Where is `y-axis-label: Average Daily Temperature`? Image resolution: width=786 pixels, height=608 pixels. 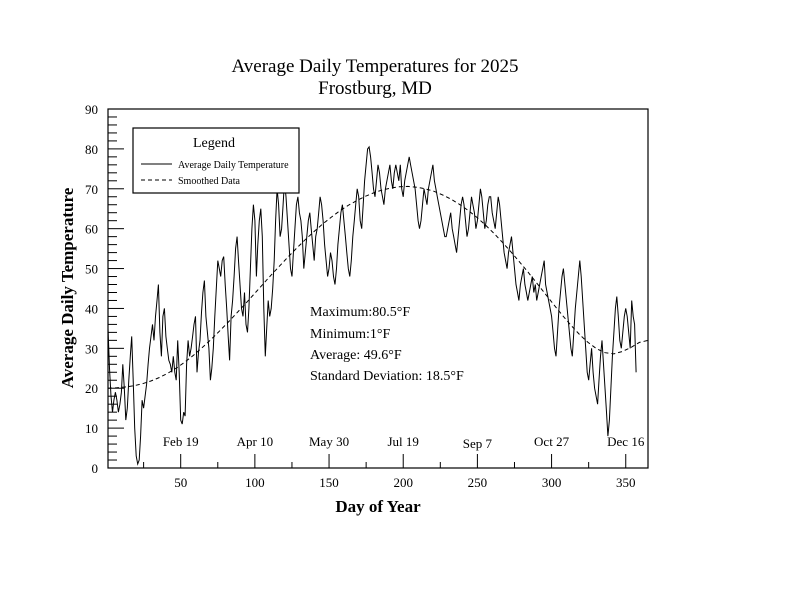 y-axis-label: Average Daily Temperature is located at coordinates (67, 287).